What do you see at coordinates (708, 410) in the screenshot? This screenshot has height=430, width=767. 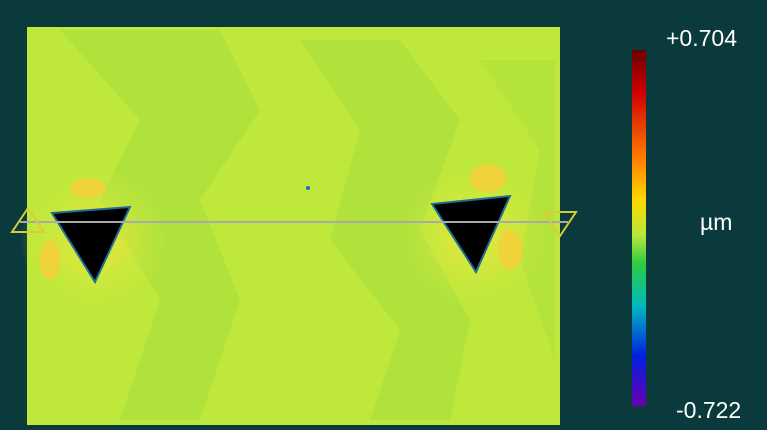 I see `scale-min: -0.722` at bounding box center [708, 410].